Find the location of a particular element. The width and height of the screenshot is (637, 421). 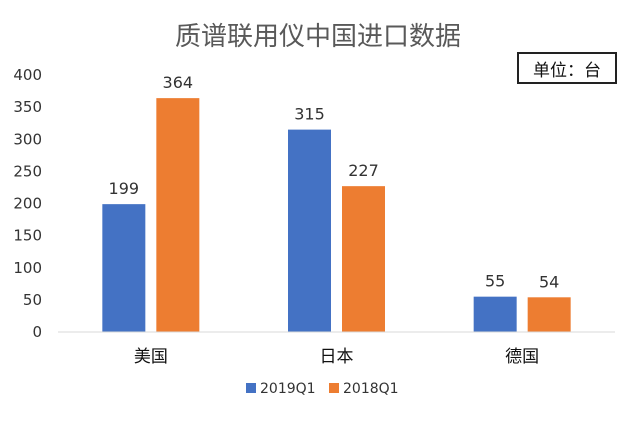

y-tick-label: 200 is located at coordinates (27, 204).